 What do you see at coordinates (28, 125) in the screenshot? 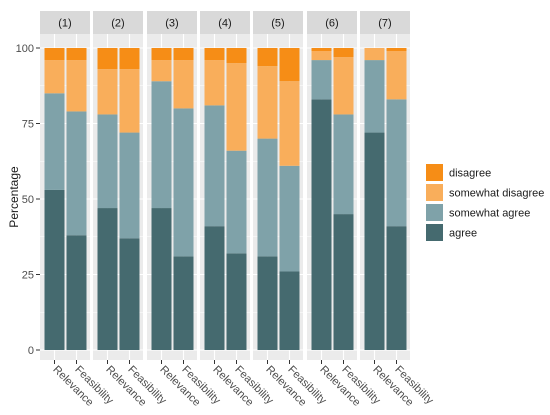
I see `y-tick-label: 75` at bounding box center [28, 125].